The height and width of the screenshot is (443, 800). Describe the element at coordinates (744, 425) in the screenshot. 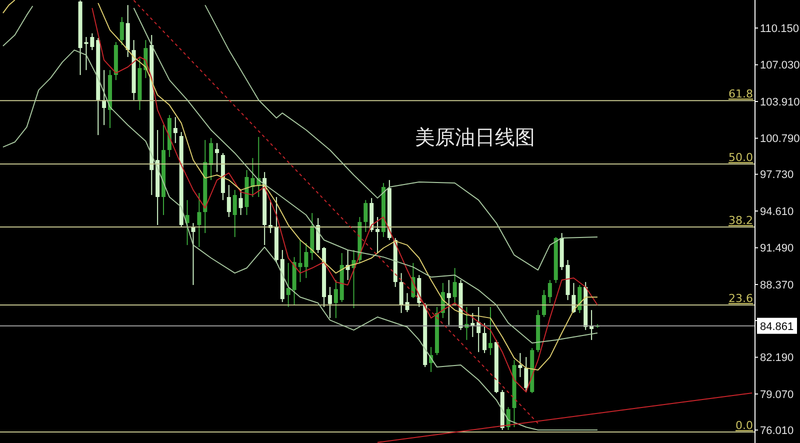

I see `annotation: 0.0` at that location.